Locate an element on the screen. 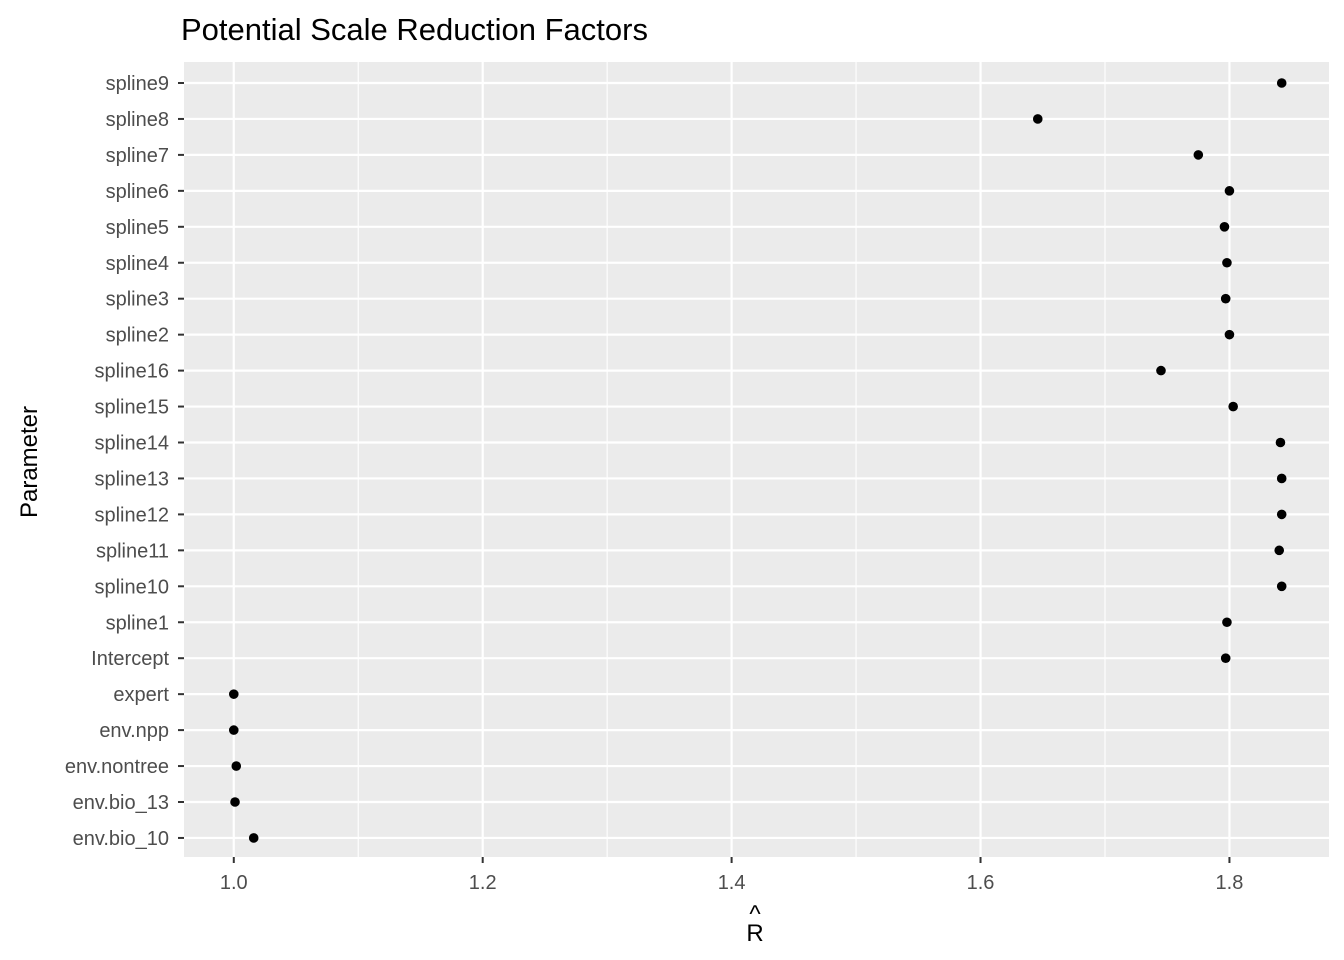  y-tick-label: env.bio_13 is located at coordinates (121, 803).